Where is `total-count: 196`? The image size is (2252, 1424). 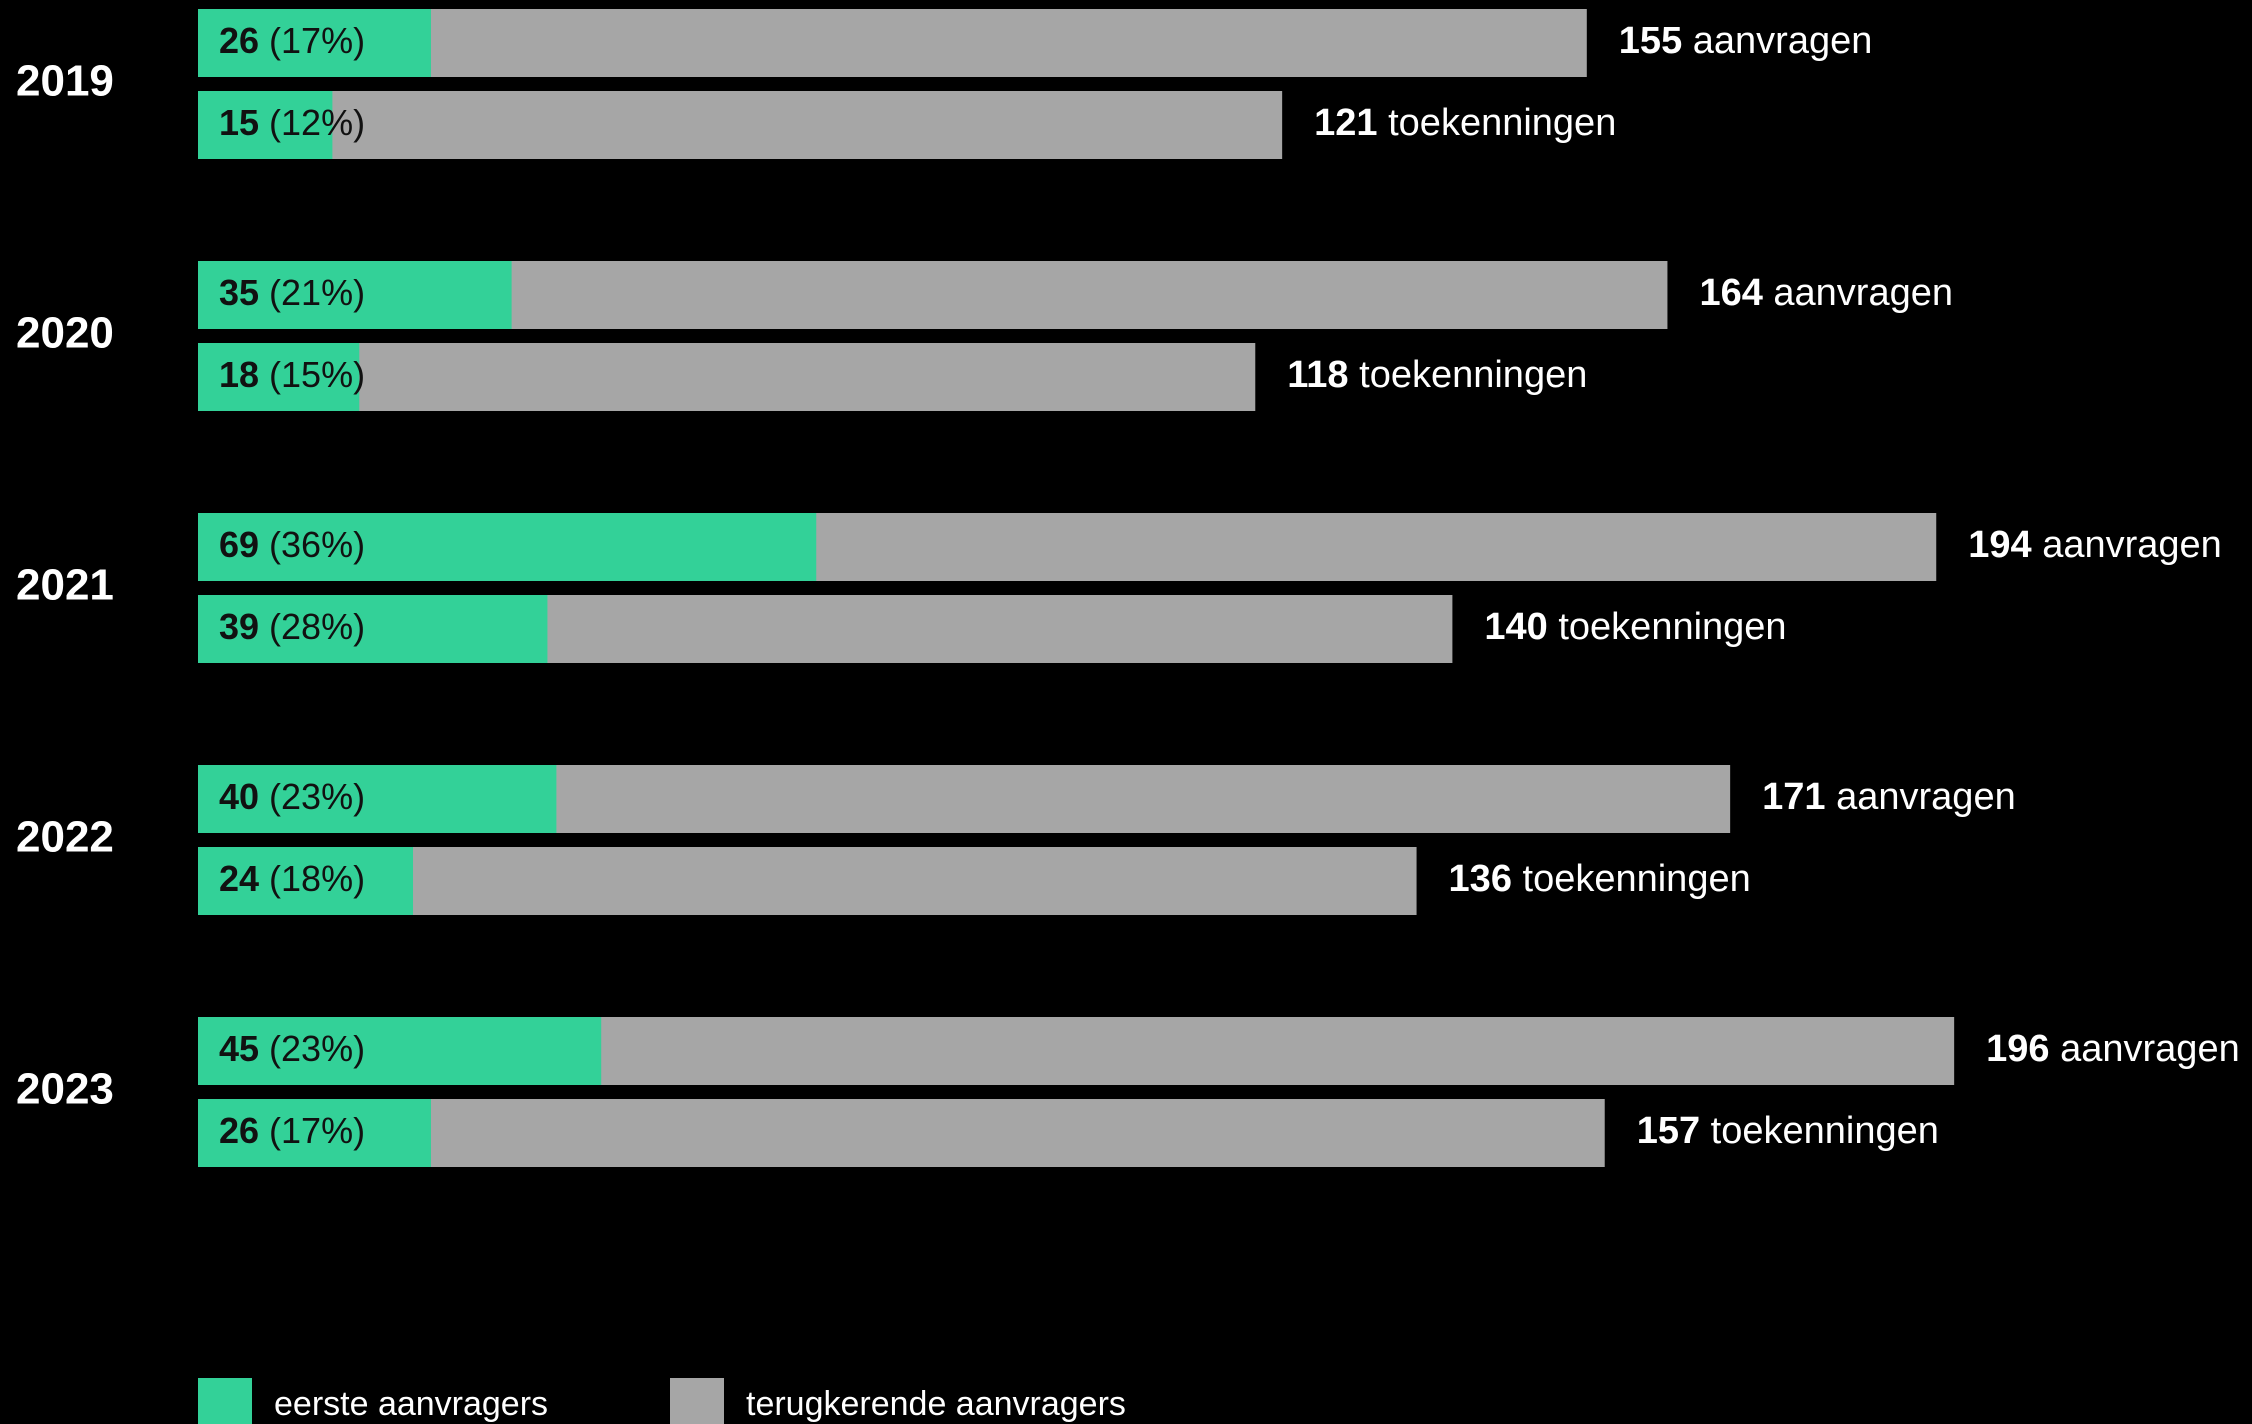 total-count: 196 is located at coordinates (2017, 1049).